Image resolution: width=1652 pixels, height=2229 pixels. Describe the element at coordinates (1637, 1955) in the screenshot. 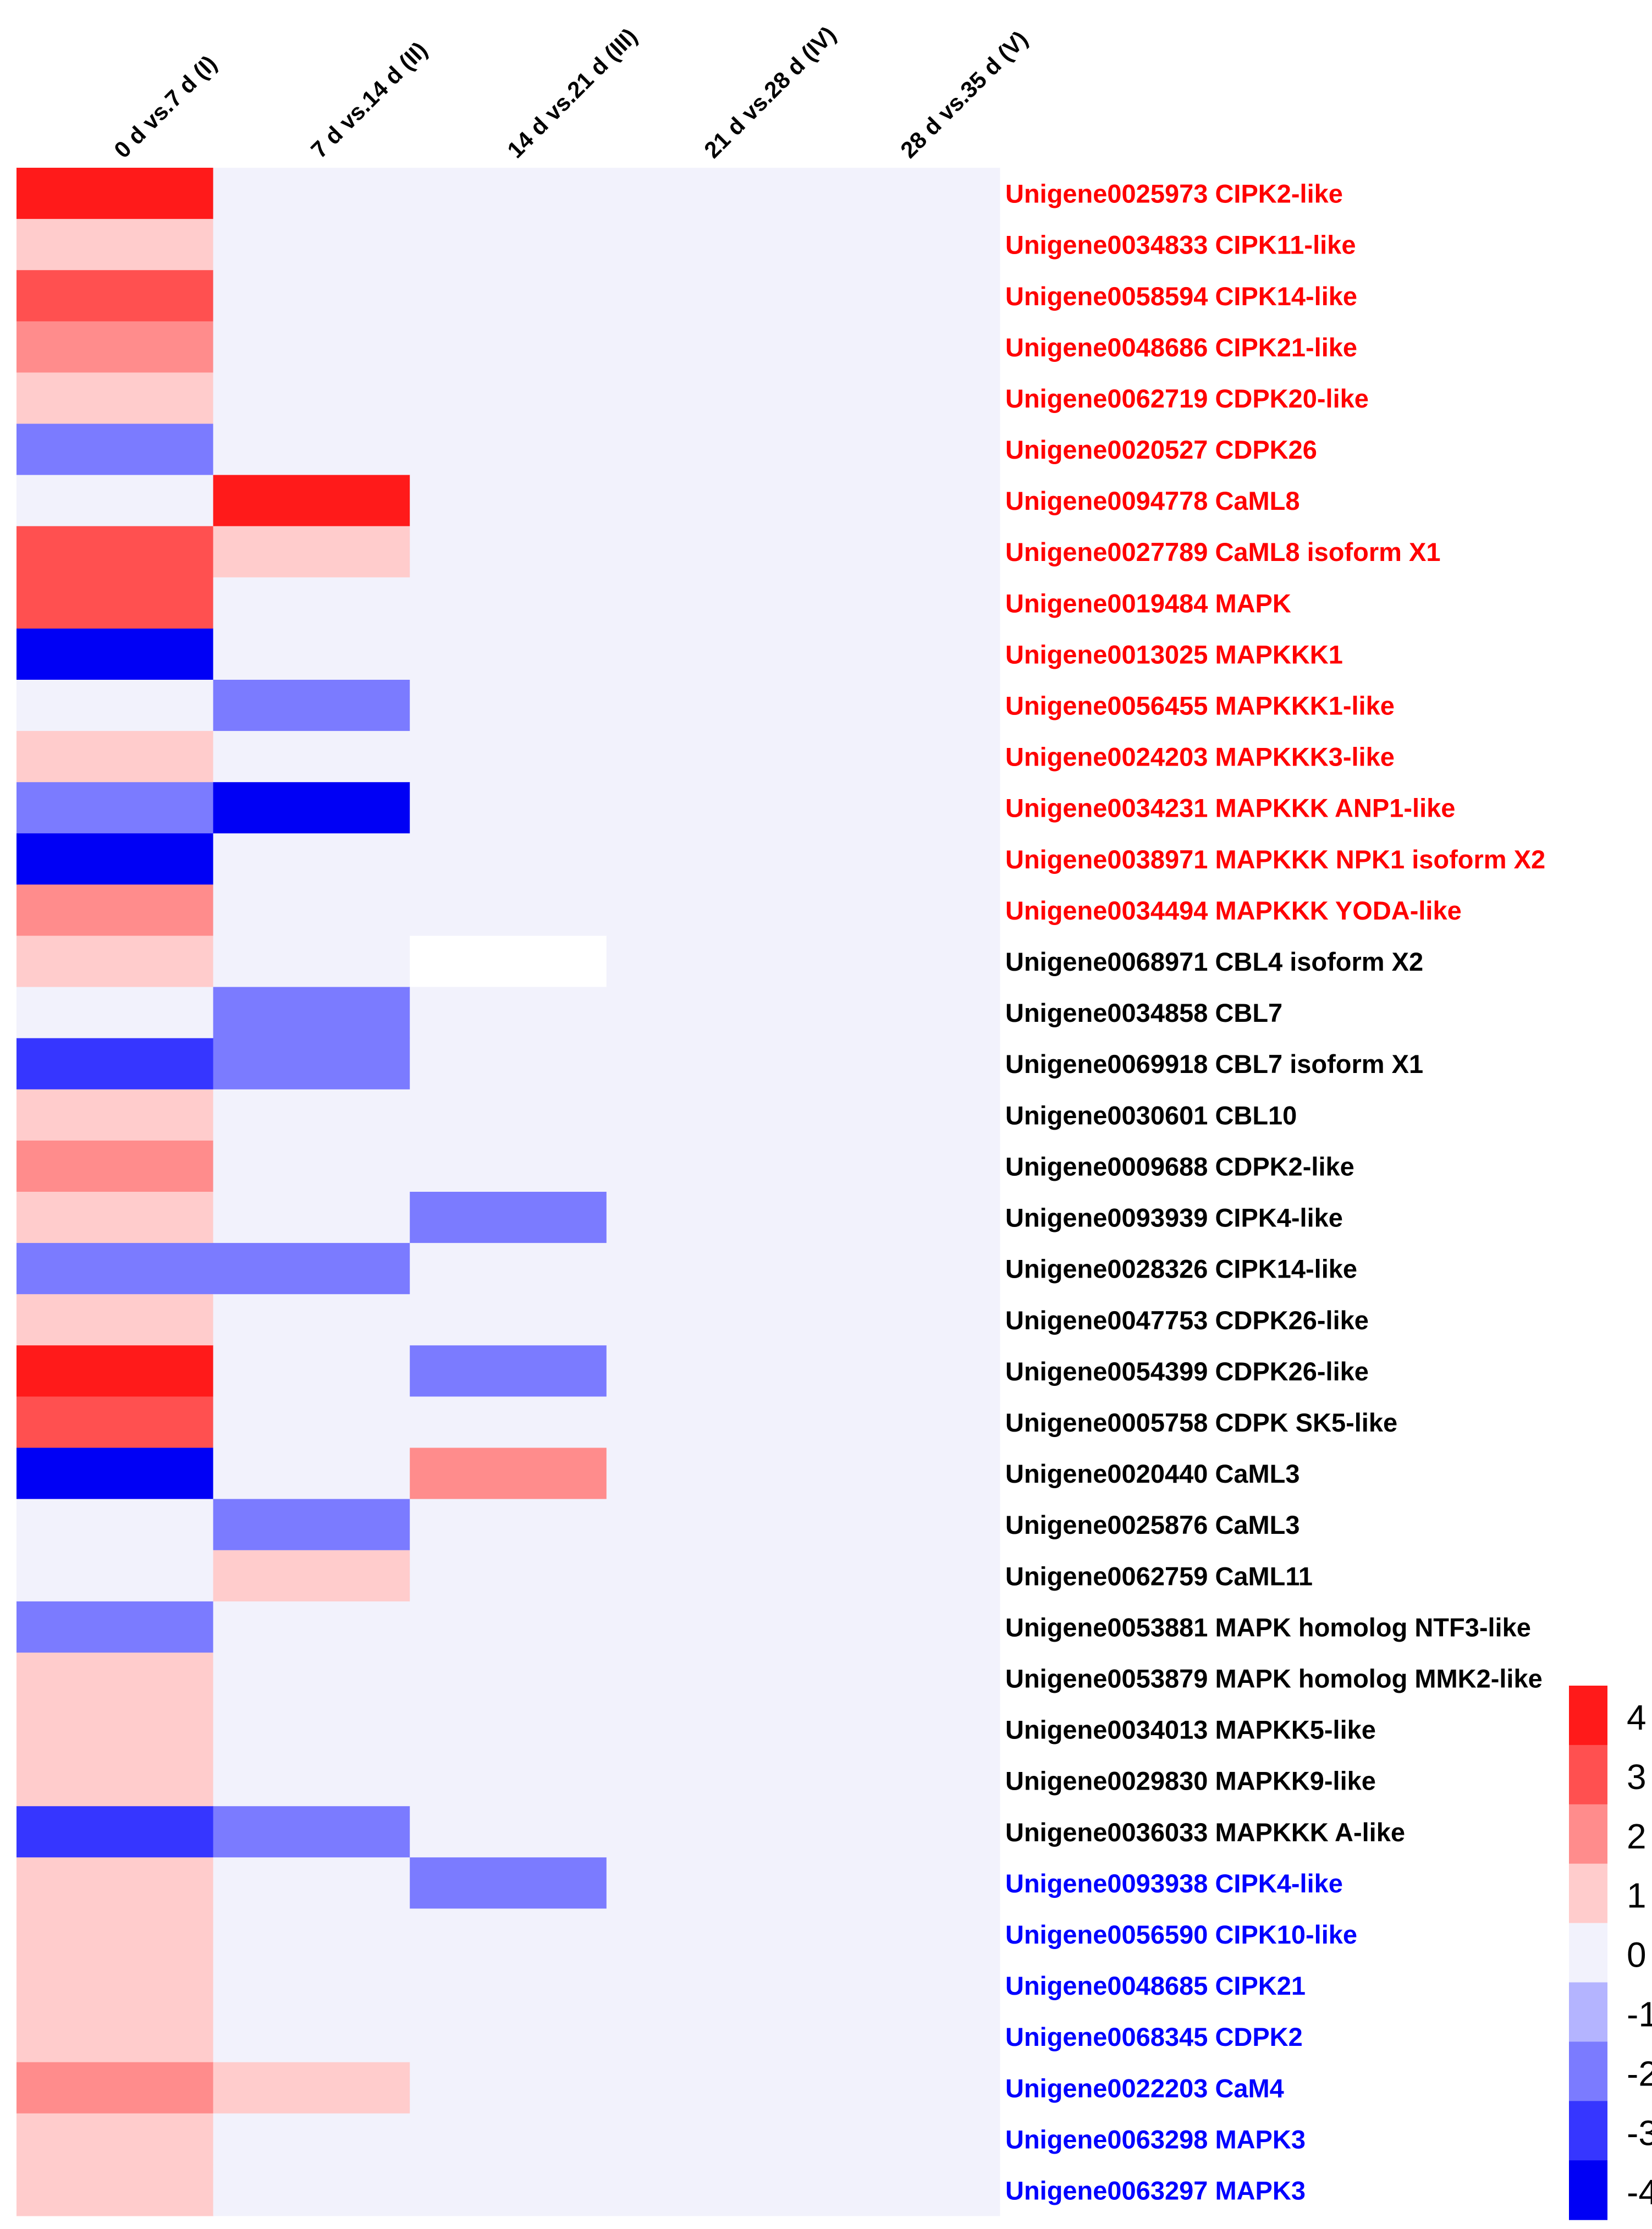

I see `legend-tick-label: 0` at that location.